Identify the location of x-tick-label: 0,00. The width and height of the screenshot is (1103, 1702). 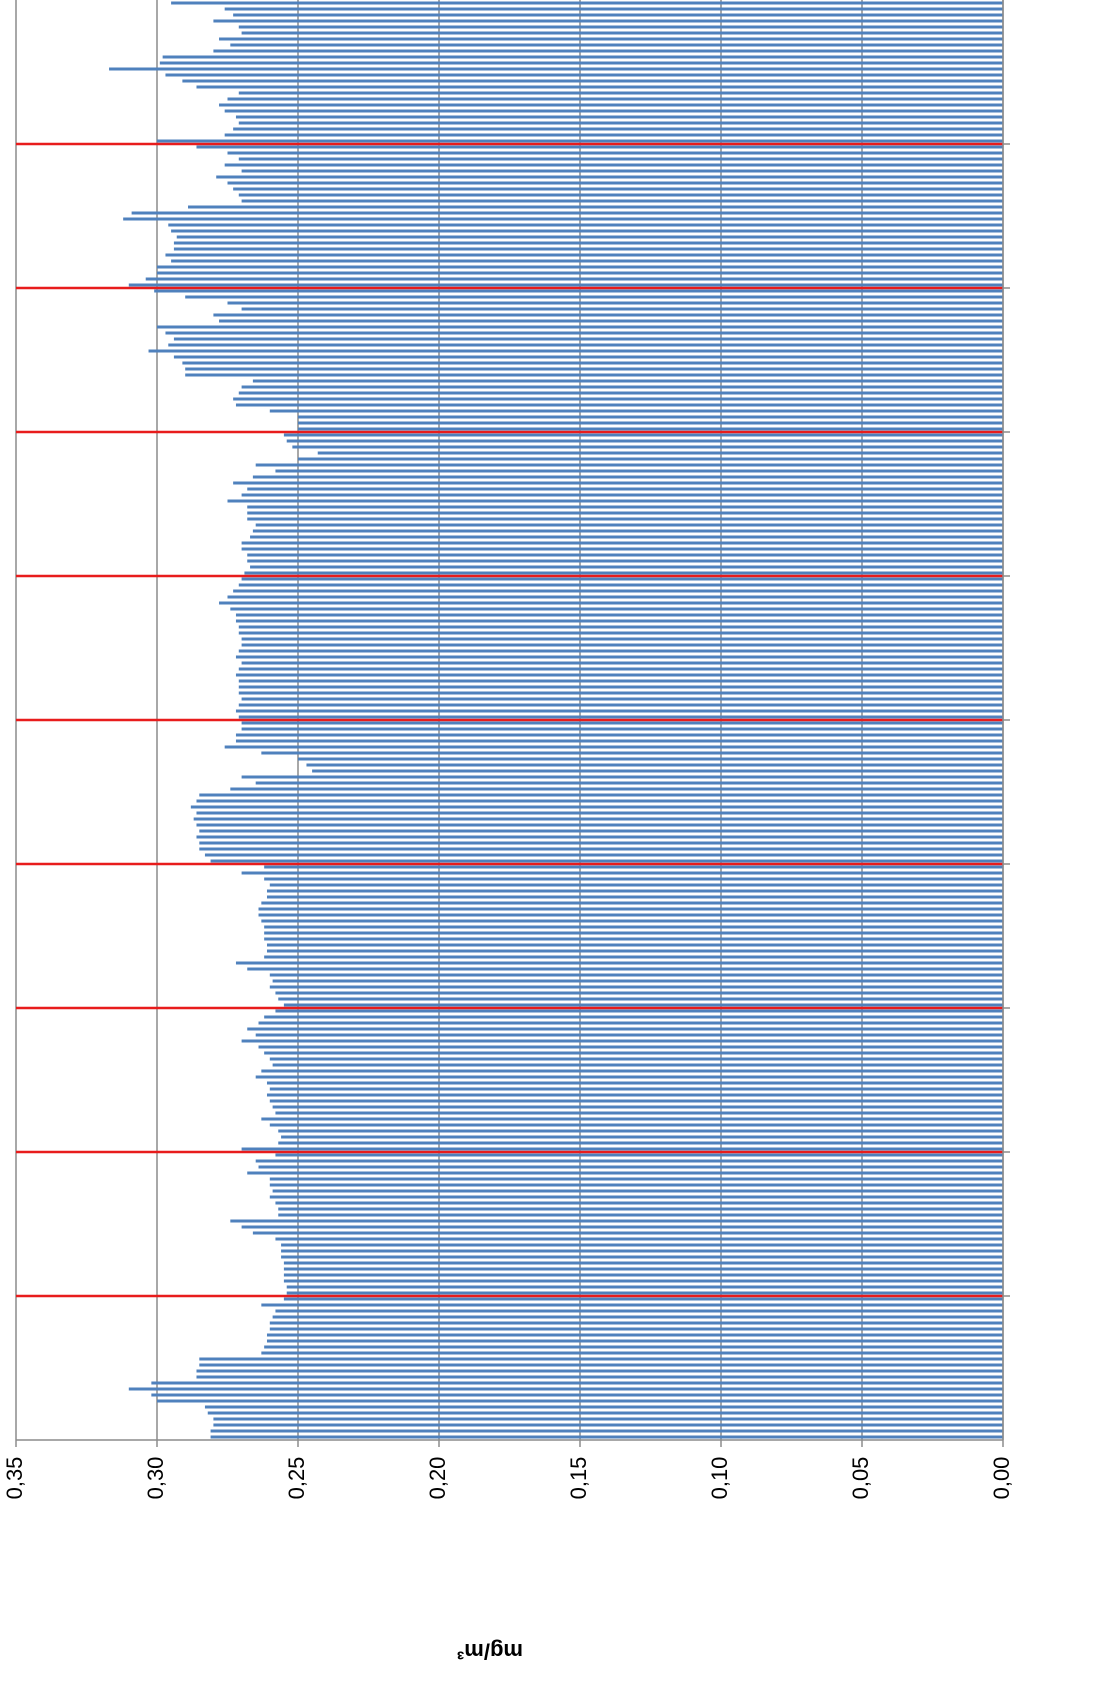
(1001, 1478).